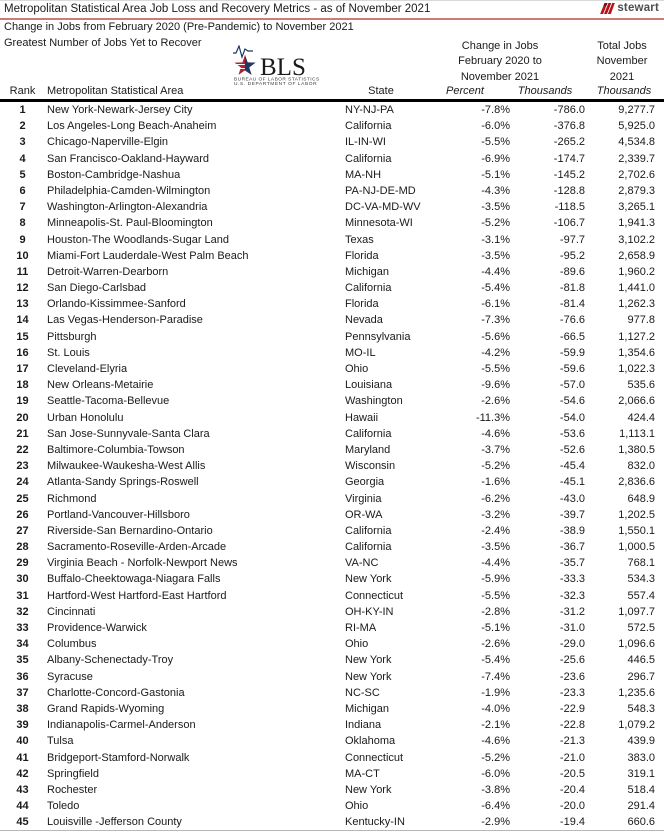  What do you see at coordinates (495, 288) in the screenshot?
I see `cell-percent: -5.4%` at bounding box center [495, 288].